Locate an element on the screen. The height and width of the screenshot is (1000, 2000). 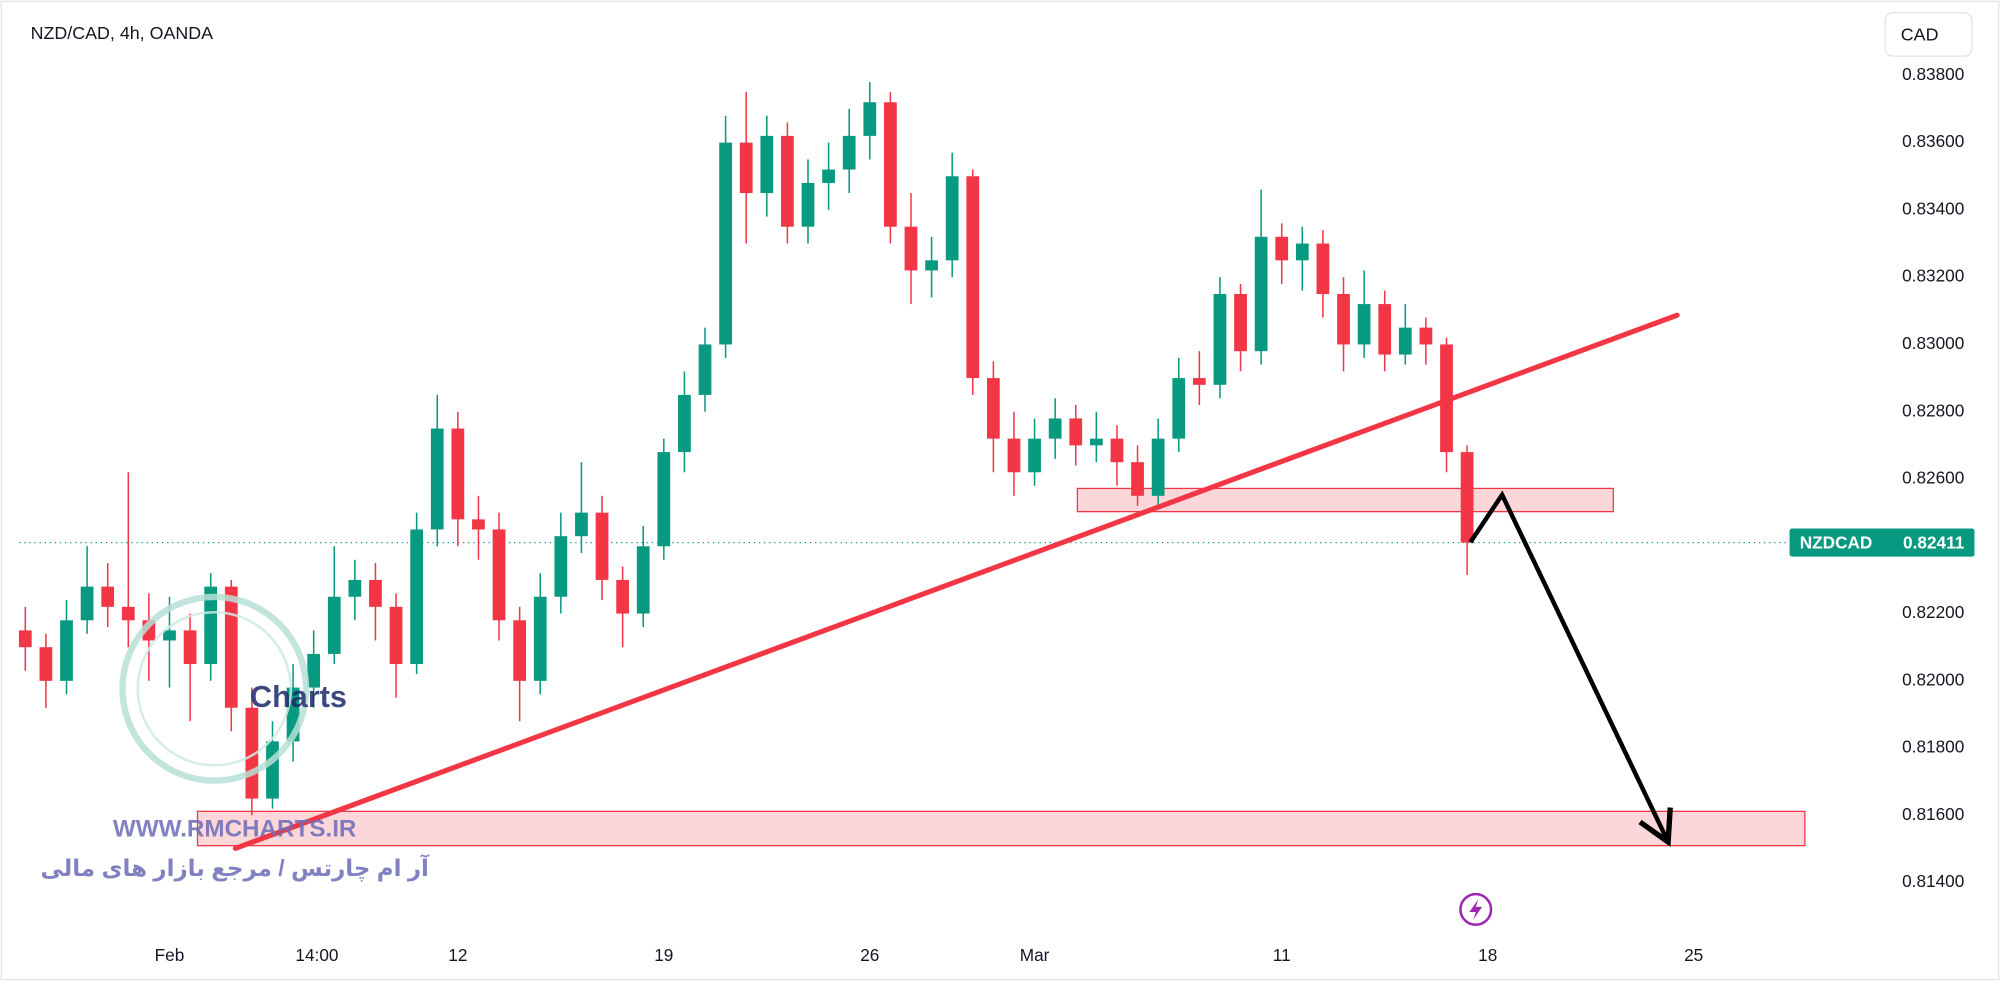
x-tick-label: Mar is located at coordinates (1035, 955).